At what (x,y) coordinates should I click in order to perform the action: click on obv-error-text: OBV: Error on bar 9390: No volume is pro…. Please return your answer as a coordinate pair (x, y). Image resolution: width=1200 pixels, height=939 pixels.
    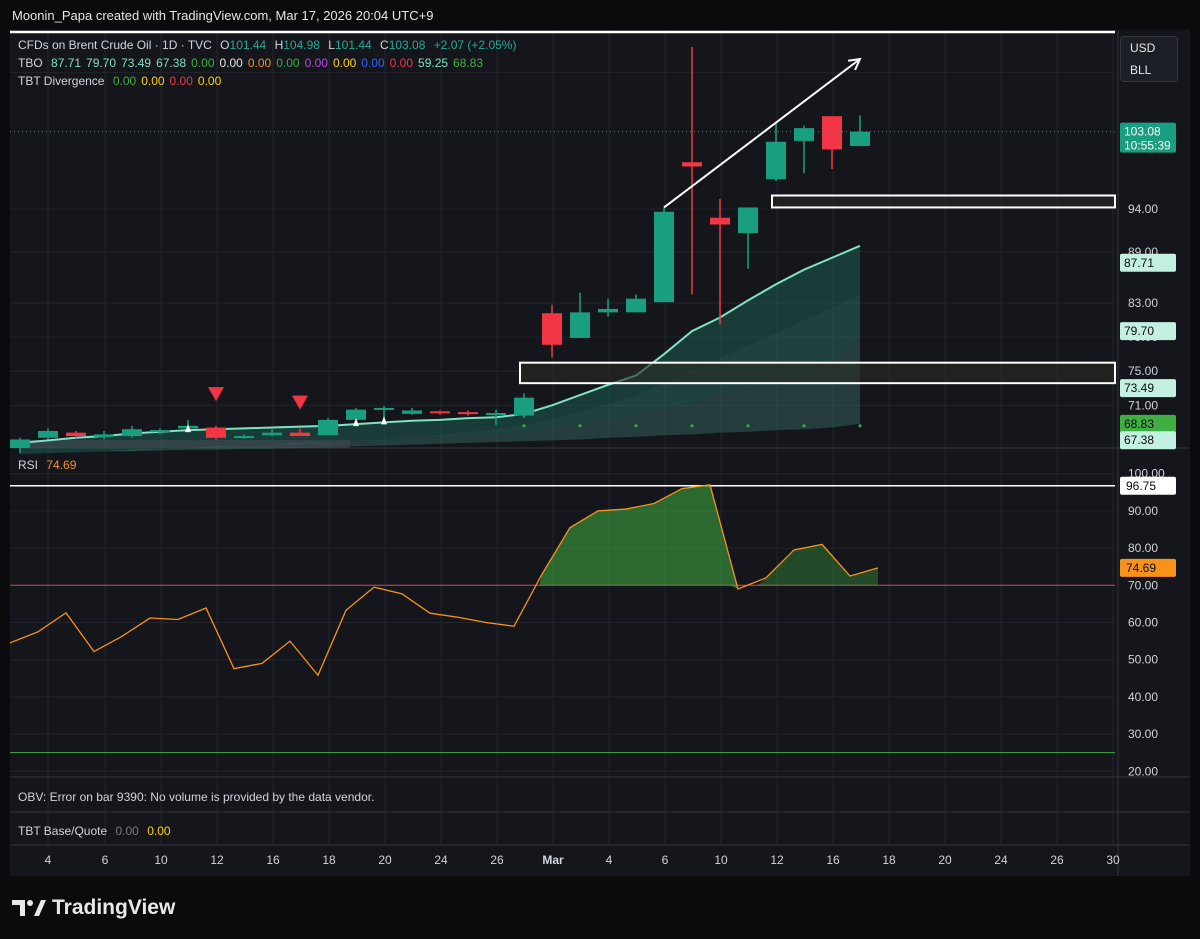
    Looking at the image, I should click on (196, 797).